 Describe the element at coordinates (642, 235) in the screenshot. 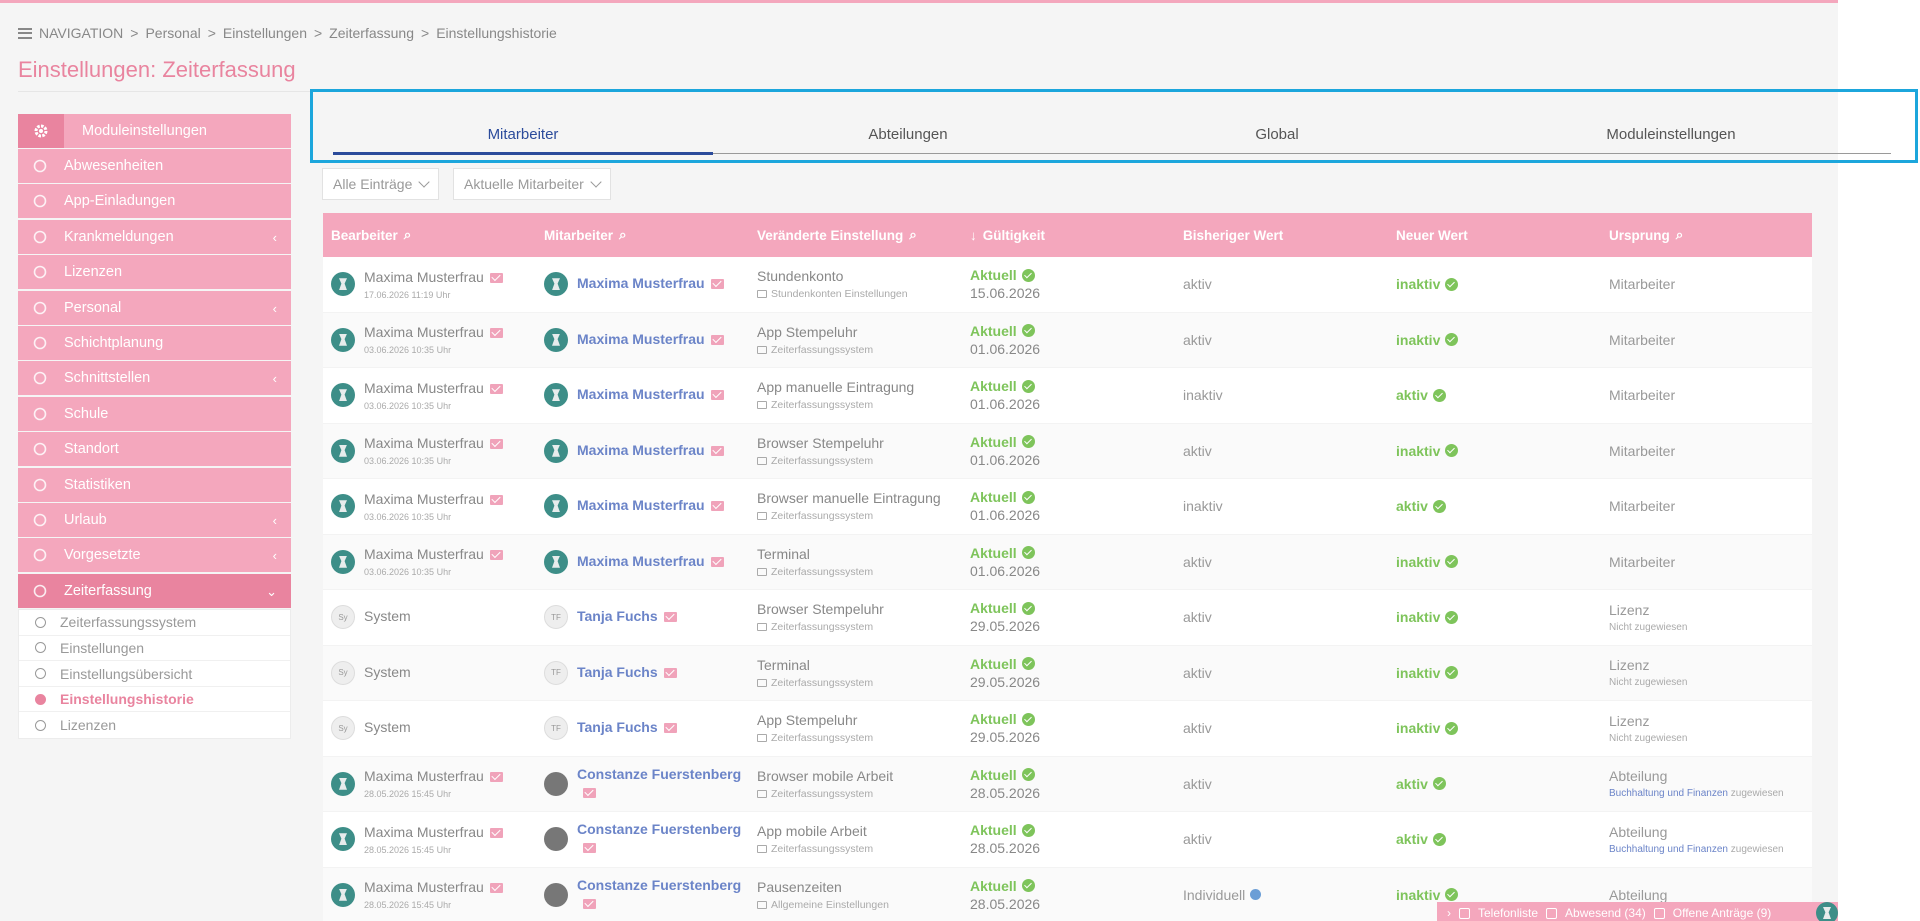

I see `column-header-mitarbeiter: Mitarbeiter ⌕` at that location.